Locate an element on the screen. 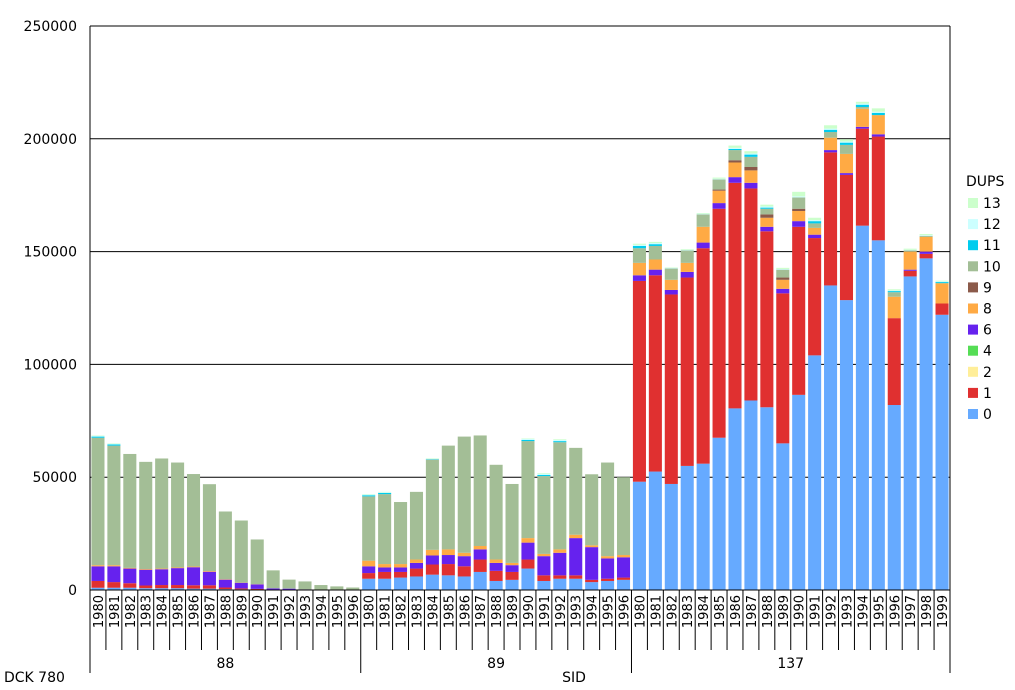 This screenshot has height=690, width=1015. y-tick-label: 100000 is located at coordinates (50, 365).